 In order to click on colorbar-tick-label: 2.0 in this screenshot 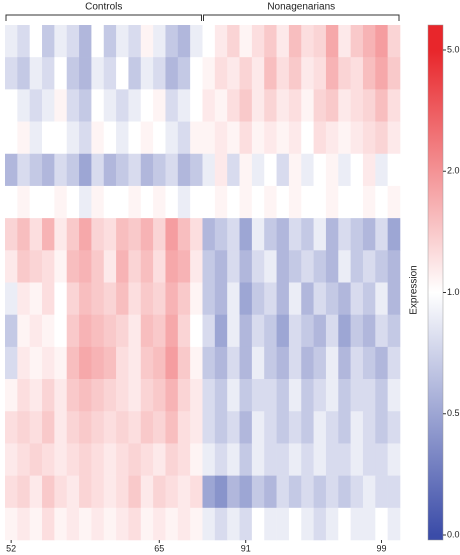, I will do `click(453, 171)`.